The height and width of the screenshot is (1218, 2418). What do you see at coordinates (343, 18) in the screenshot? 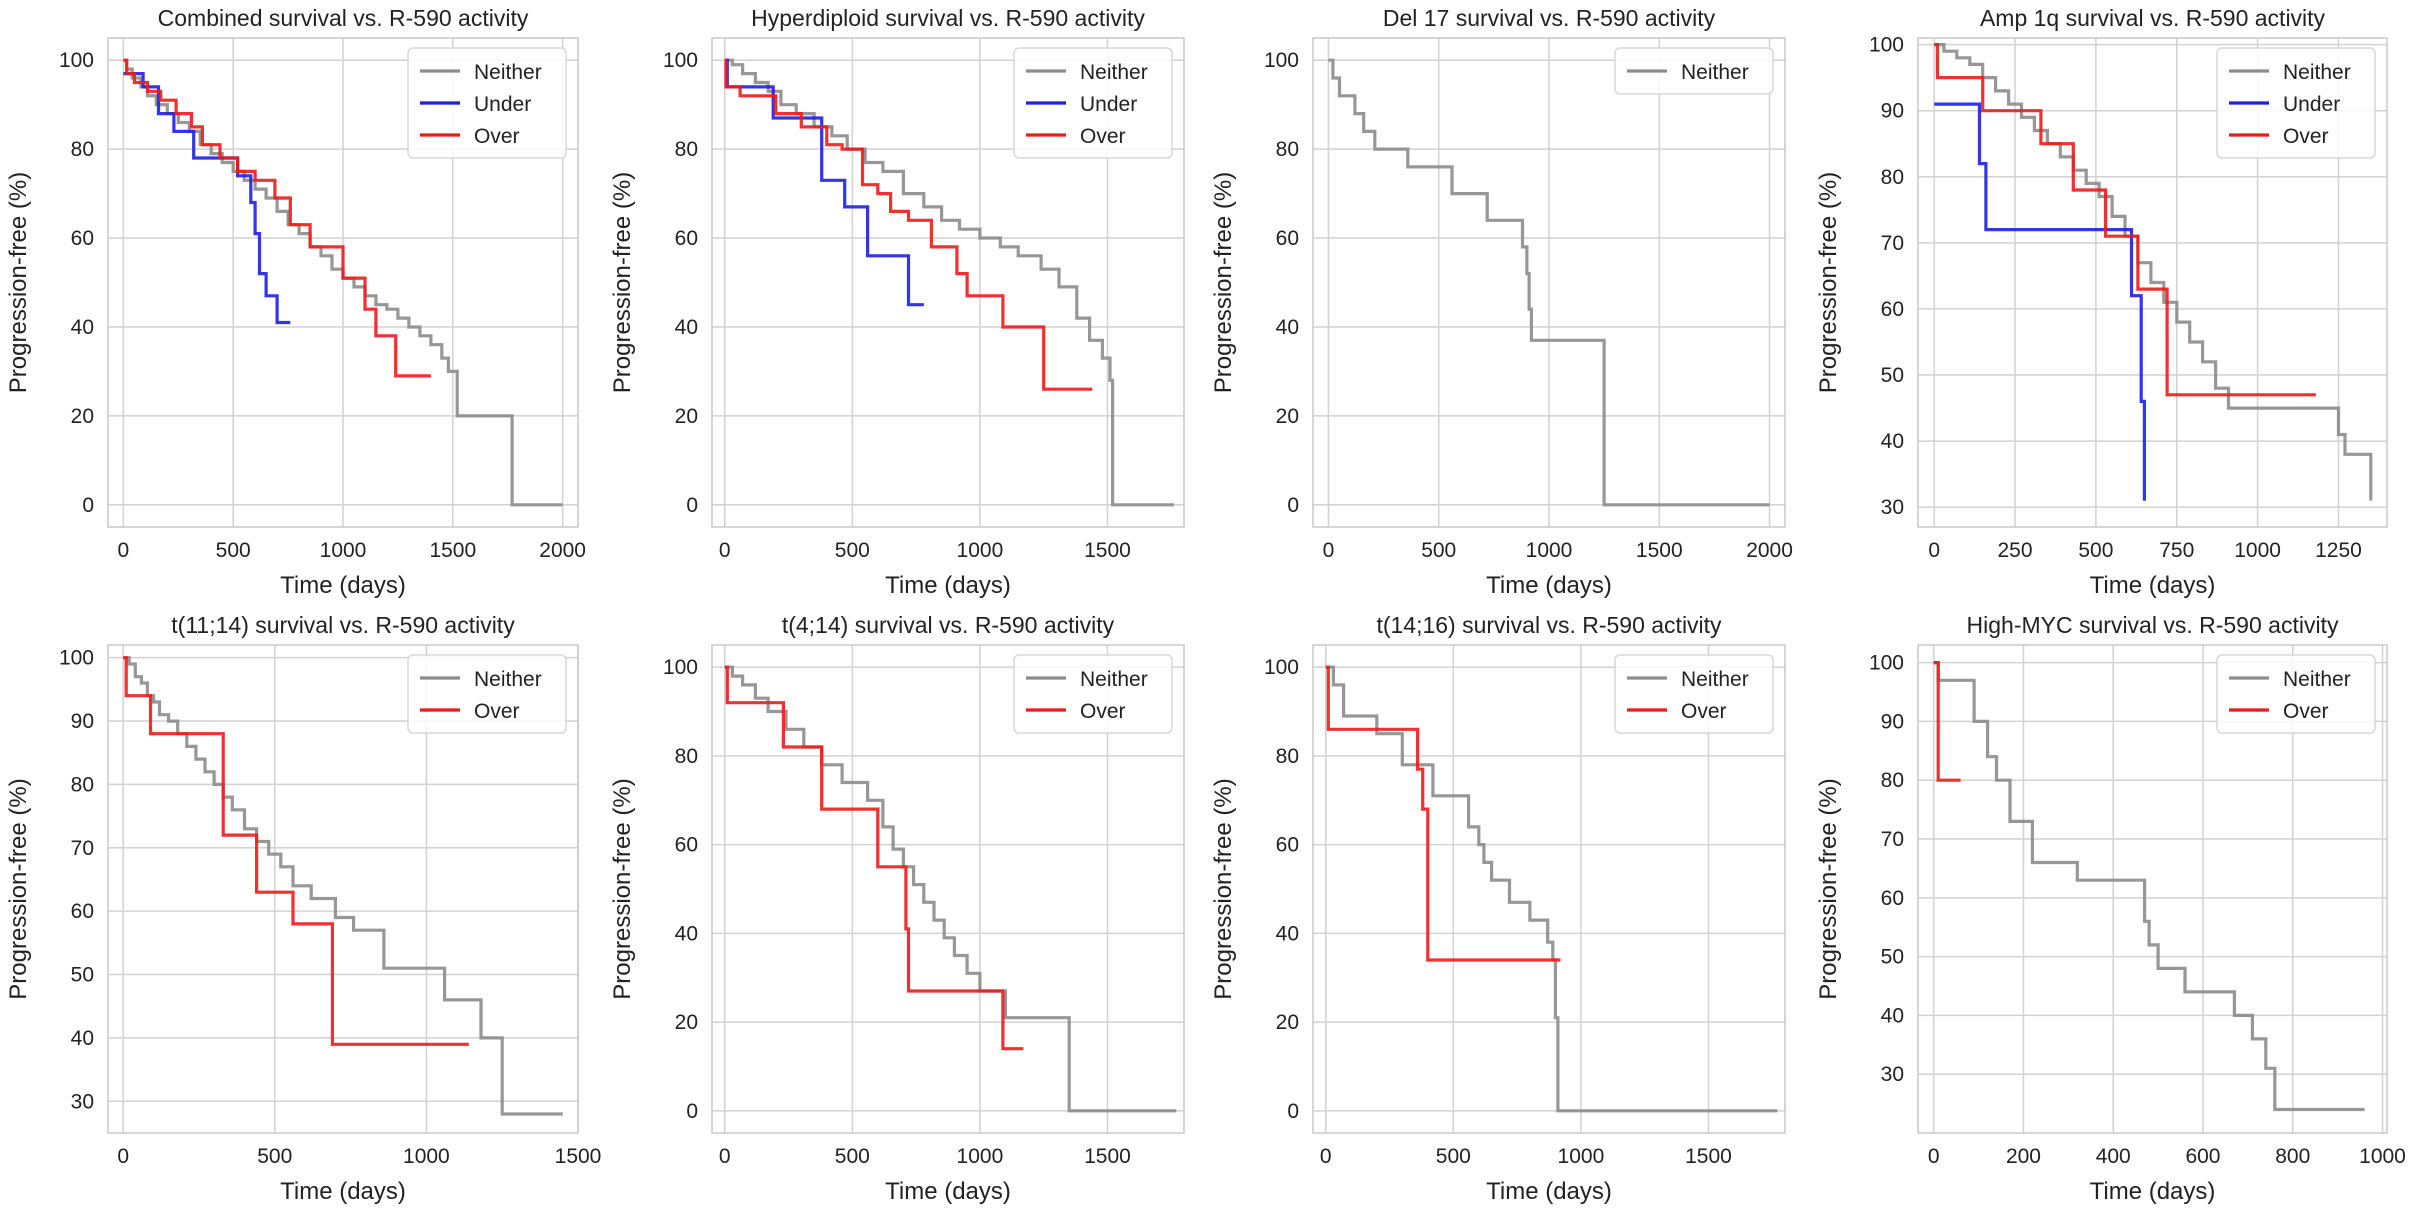
I see `panel-title: Combined survival vs. R-590 activity` at bounding box center [343, 18].